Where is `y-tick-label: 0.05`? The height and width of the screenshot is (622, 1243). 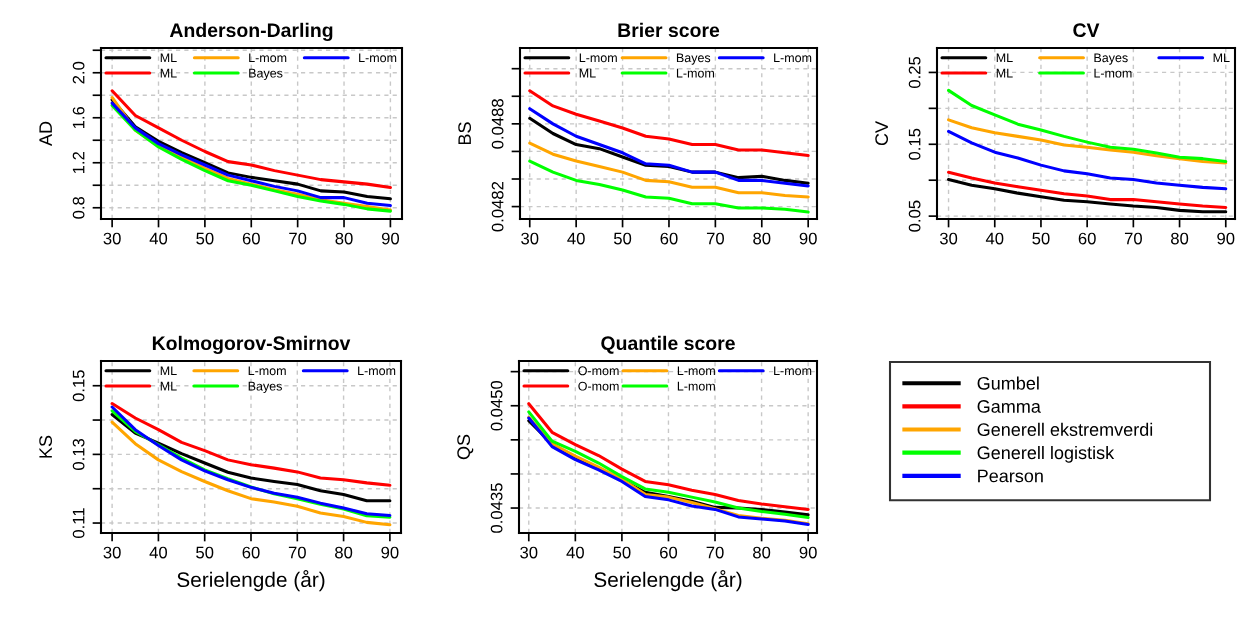 y-tick-label: 0.05 is located at coordinates (914, 216).